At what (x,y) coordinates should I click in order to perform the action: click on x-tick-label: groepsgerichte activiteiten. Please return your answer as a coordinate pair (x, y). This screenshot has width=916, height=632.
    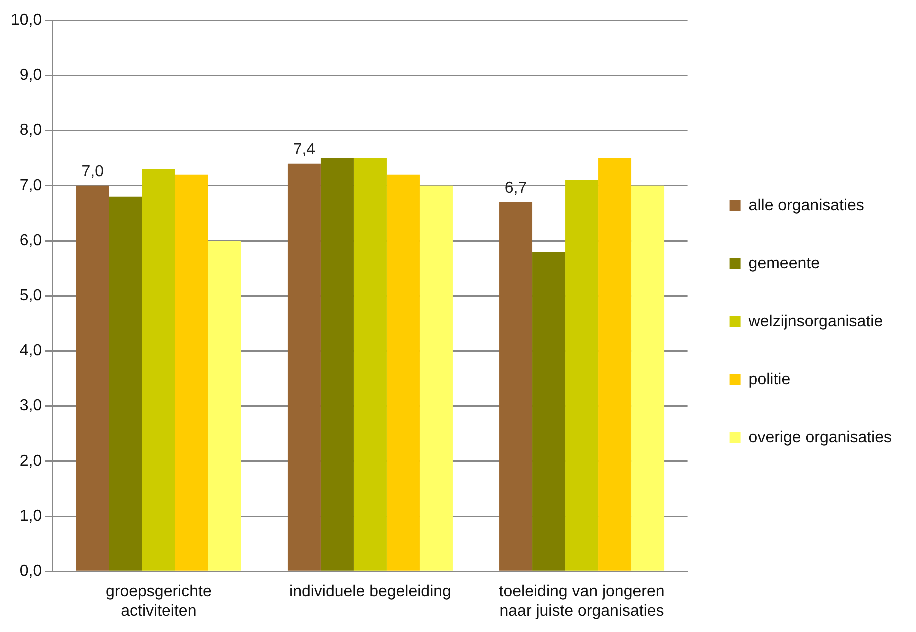
    Looking at the image, I should click on (159, 602).